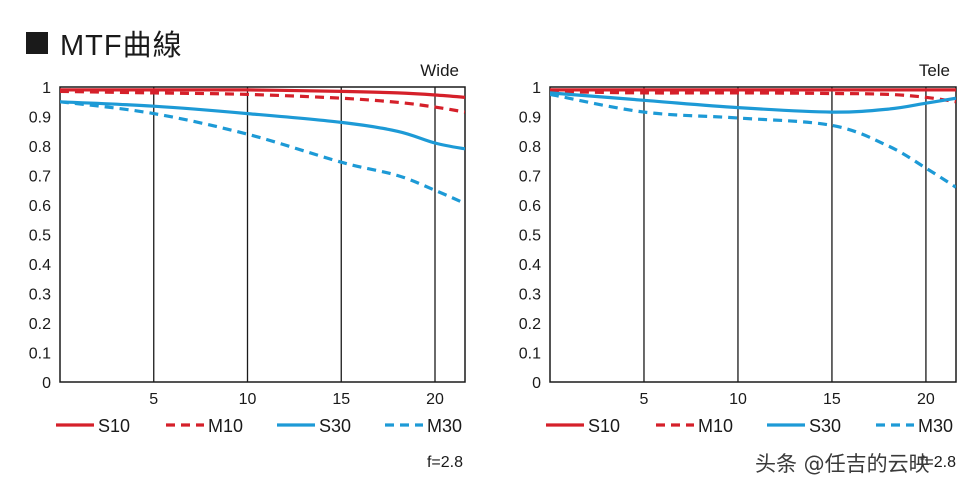 The image size is (972, 491). Describe the element at coordinates (934, 70) in the screenshot. I see `panel-label: Tele` at that location.